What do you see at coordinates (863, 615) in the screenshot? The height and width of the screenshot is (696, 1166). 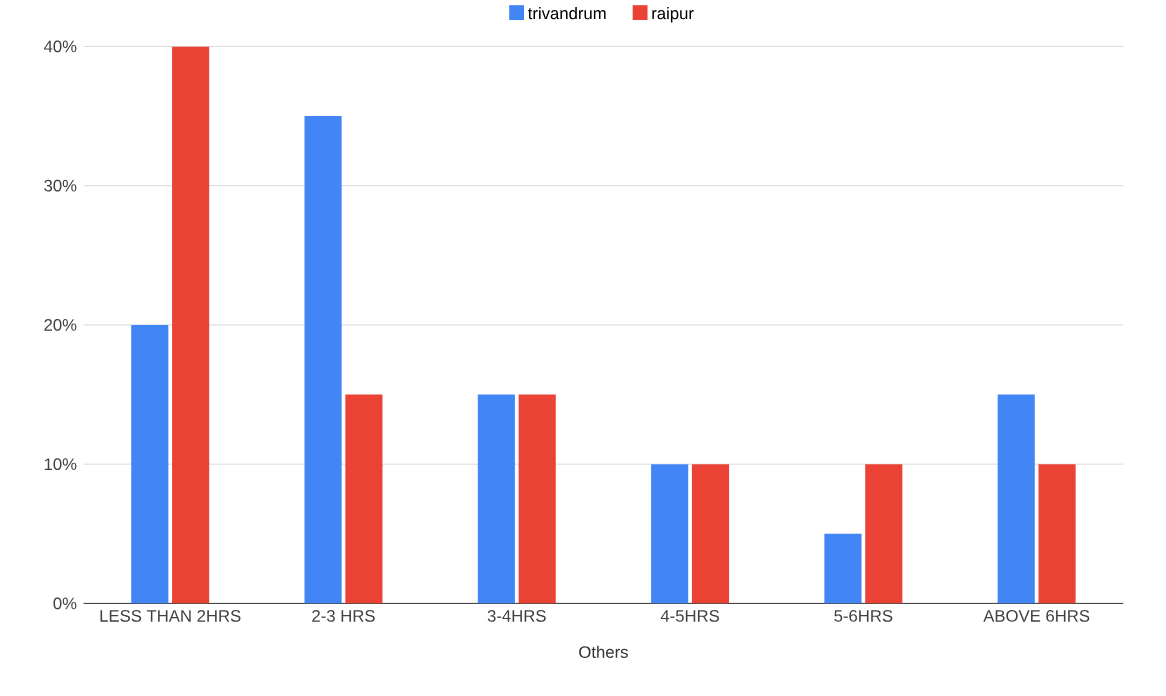 I see `x-tick-label: 5-6HRS` at bounding box center [863, 615].